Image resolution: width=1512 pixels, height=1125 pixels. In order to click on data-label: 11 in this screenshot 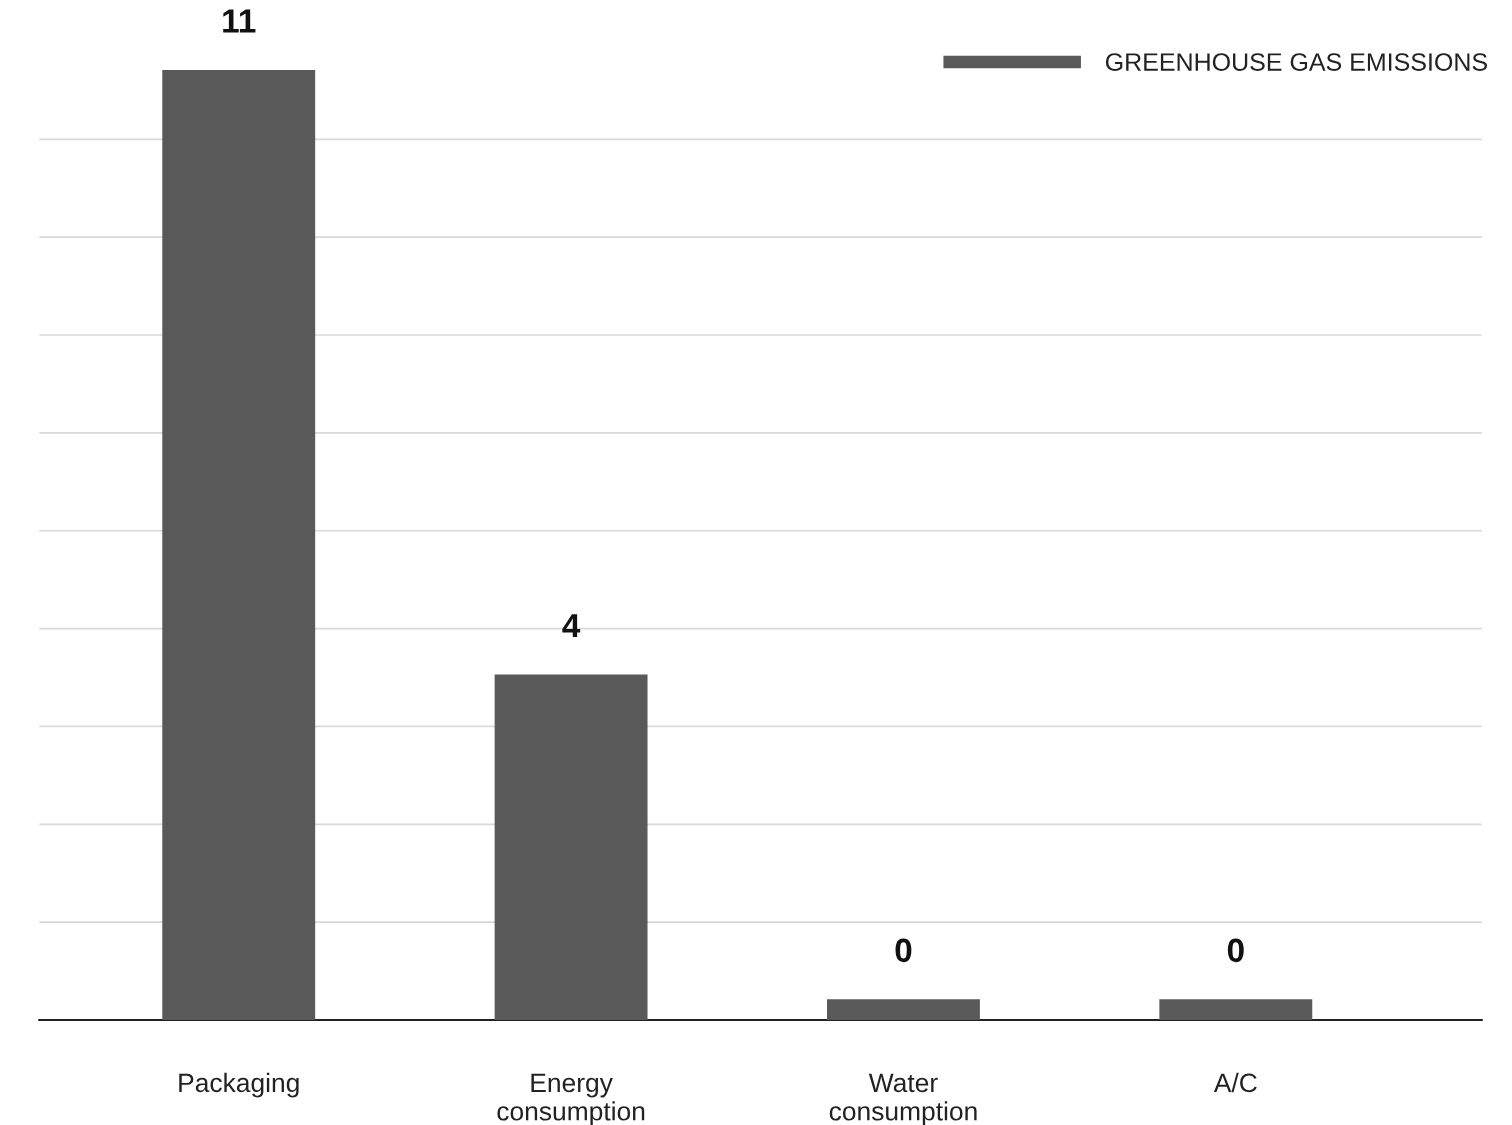, I will do `click(239, 21)`.